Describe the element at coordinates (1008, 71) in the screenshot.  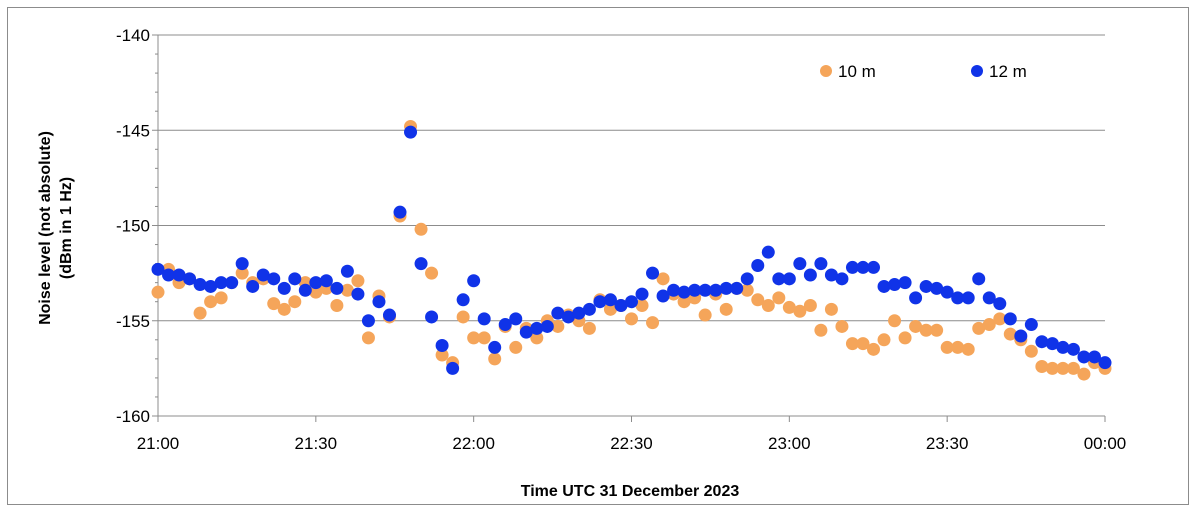
I see `legend-label-12m: 12 m` at that location.